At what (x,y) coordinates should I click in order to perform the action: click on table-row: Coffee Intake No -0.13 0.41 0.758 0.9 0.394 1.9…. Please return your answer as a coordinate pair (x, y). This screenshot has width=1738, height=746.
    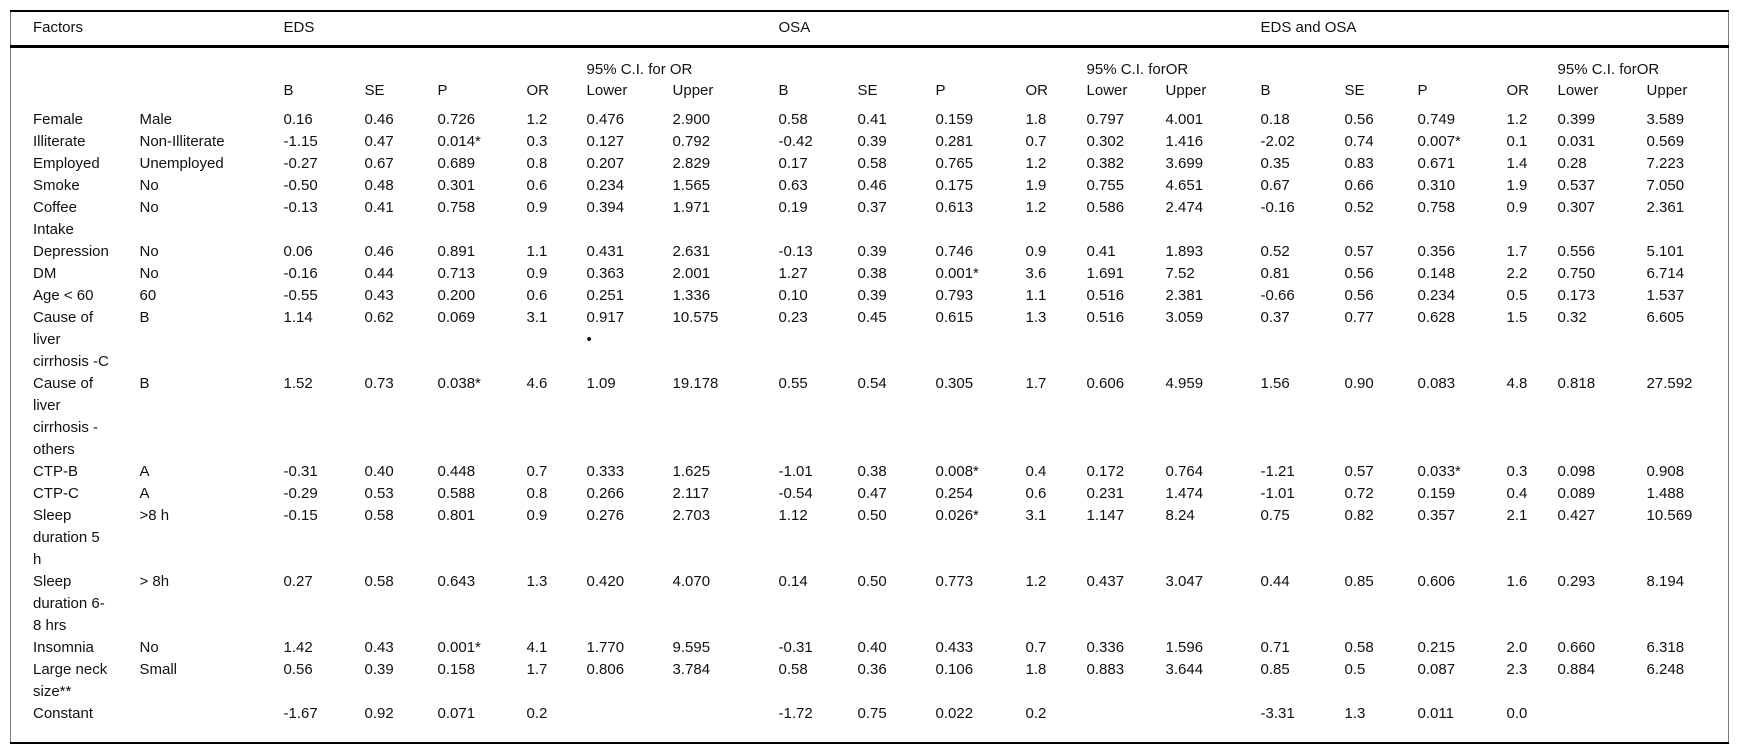
    Looking at the image, I should click on (870, 219).